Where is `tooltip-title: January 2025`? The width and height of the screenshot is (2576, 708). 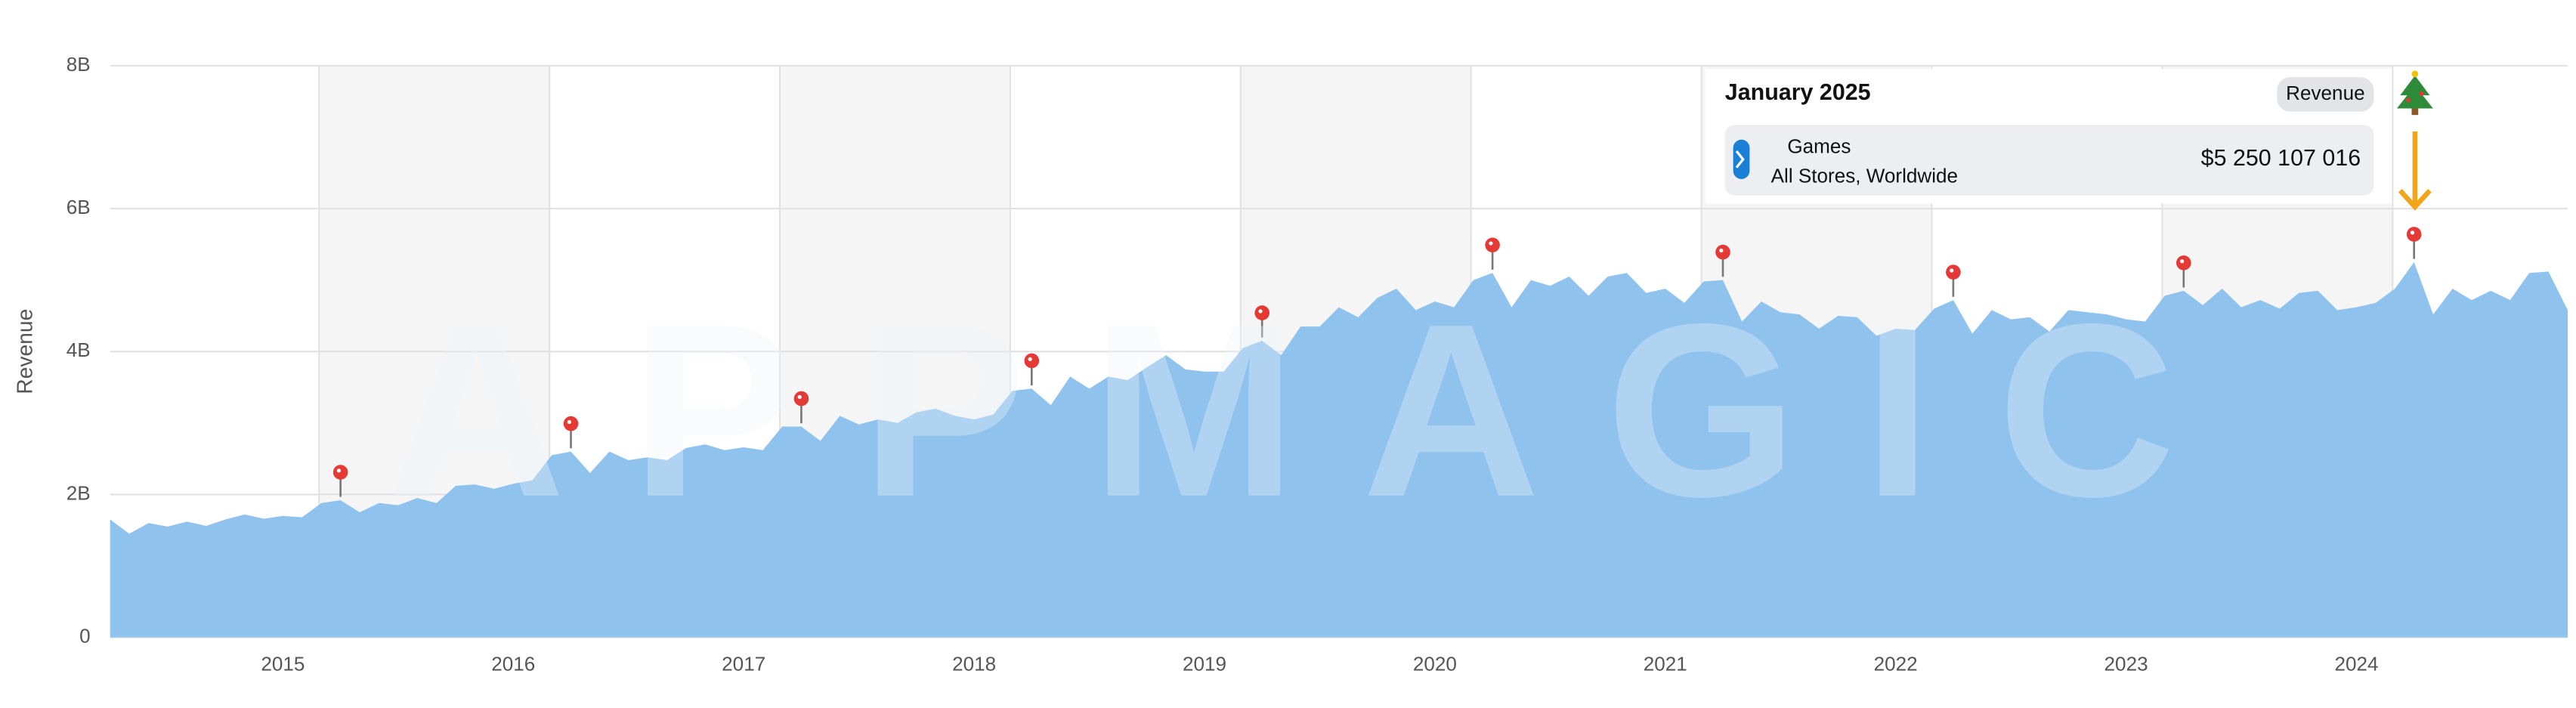
tooltip-title: January 2025 is located at coordinates (1798, 92).